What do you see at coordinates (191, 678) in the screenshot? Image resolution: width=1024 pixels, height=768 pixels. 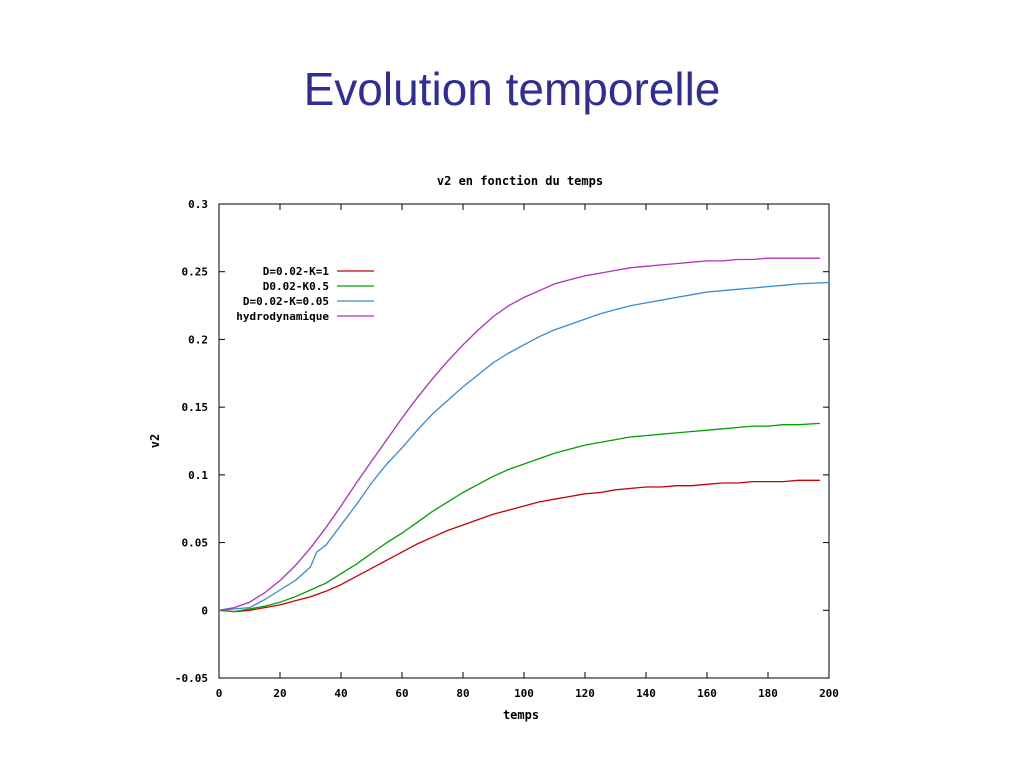 I see `y-tick-label: -0.05` at bounding box center [191, 678].